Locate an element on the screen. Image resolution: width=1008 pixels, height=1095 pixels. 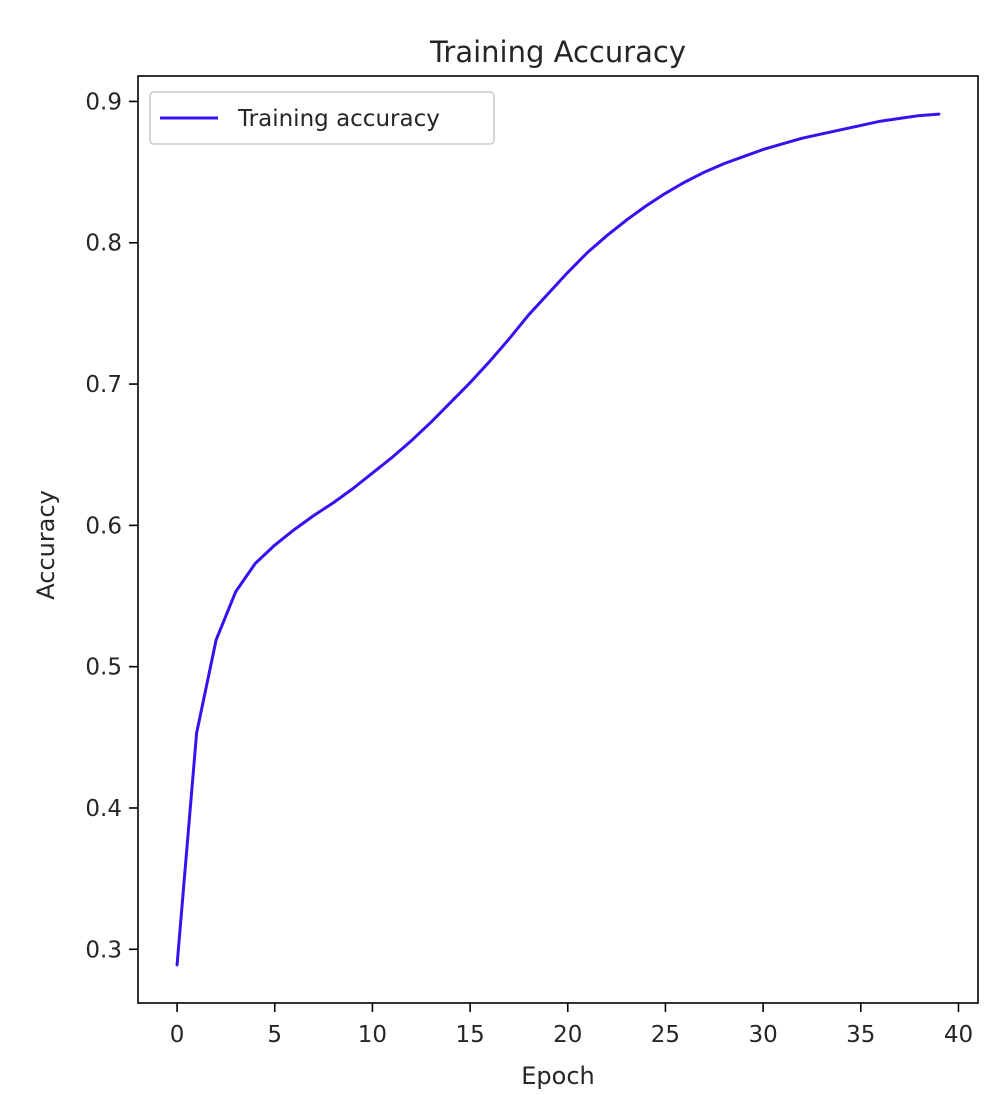
x-tick-label: 40 is located at coordinates (958, 1035).